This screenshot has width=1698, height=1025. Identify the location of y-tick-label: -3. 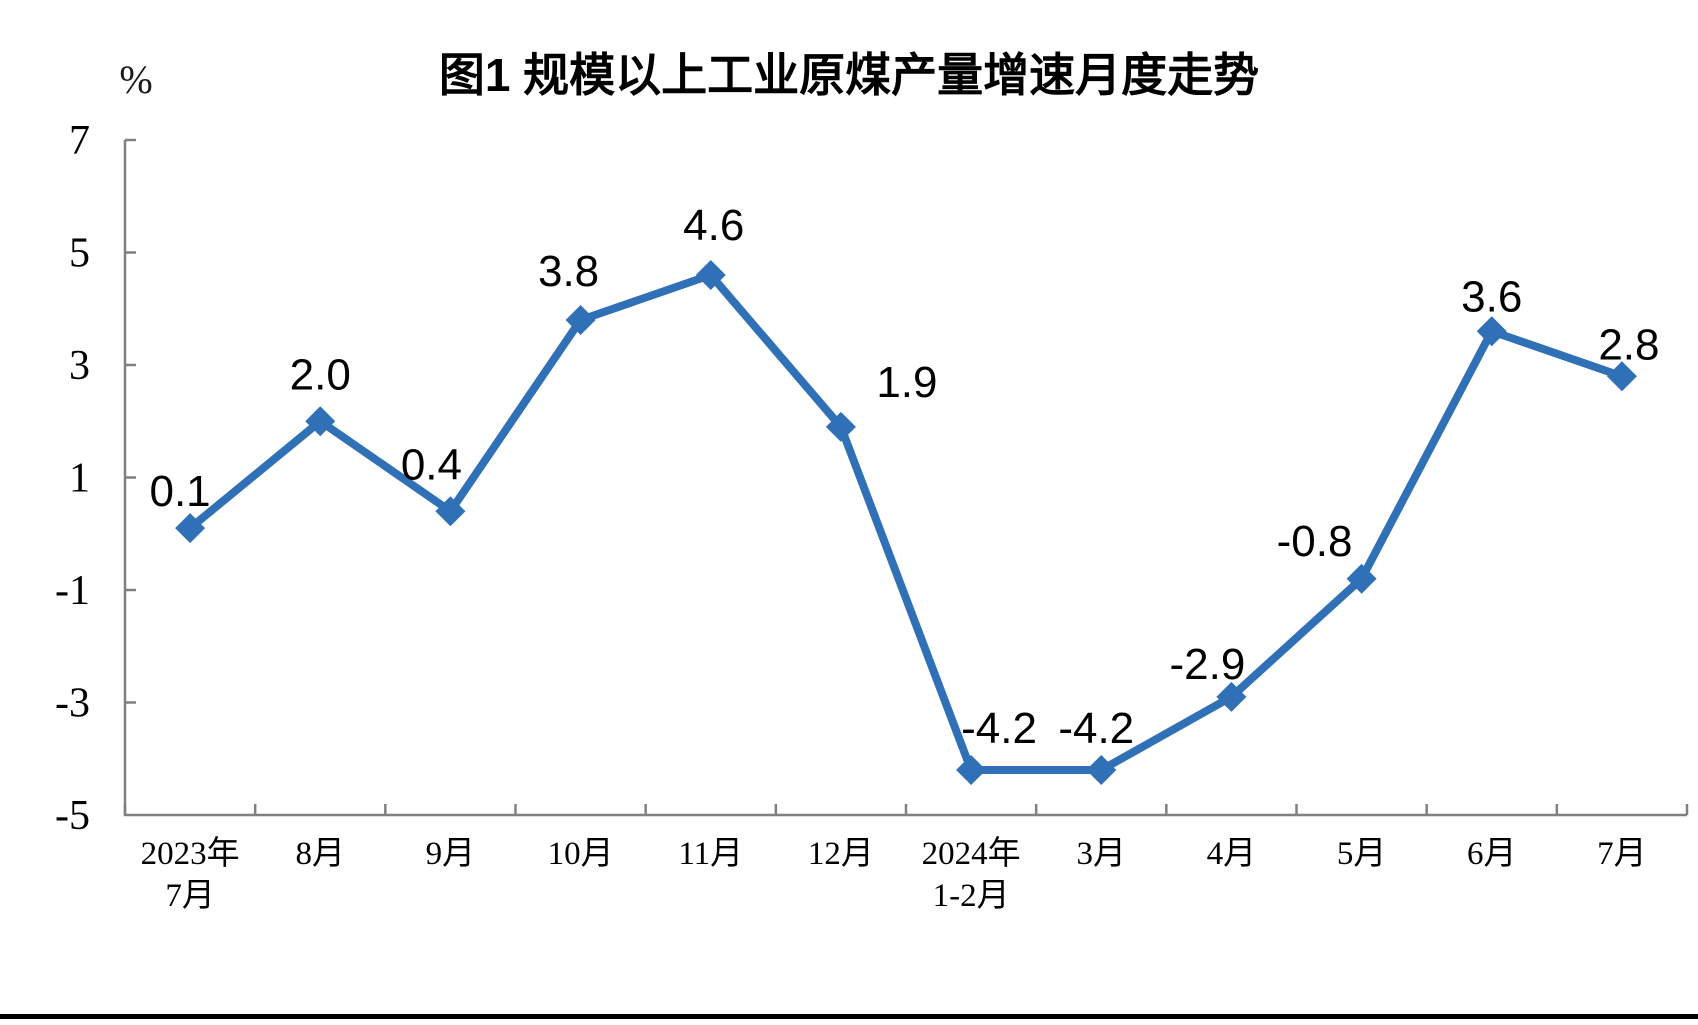
(72, 704).